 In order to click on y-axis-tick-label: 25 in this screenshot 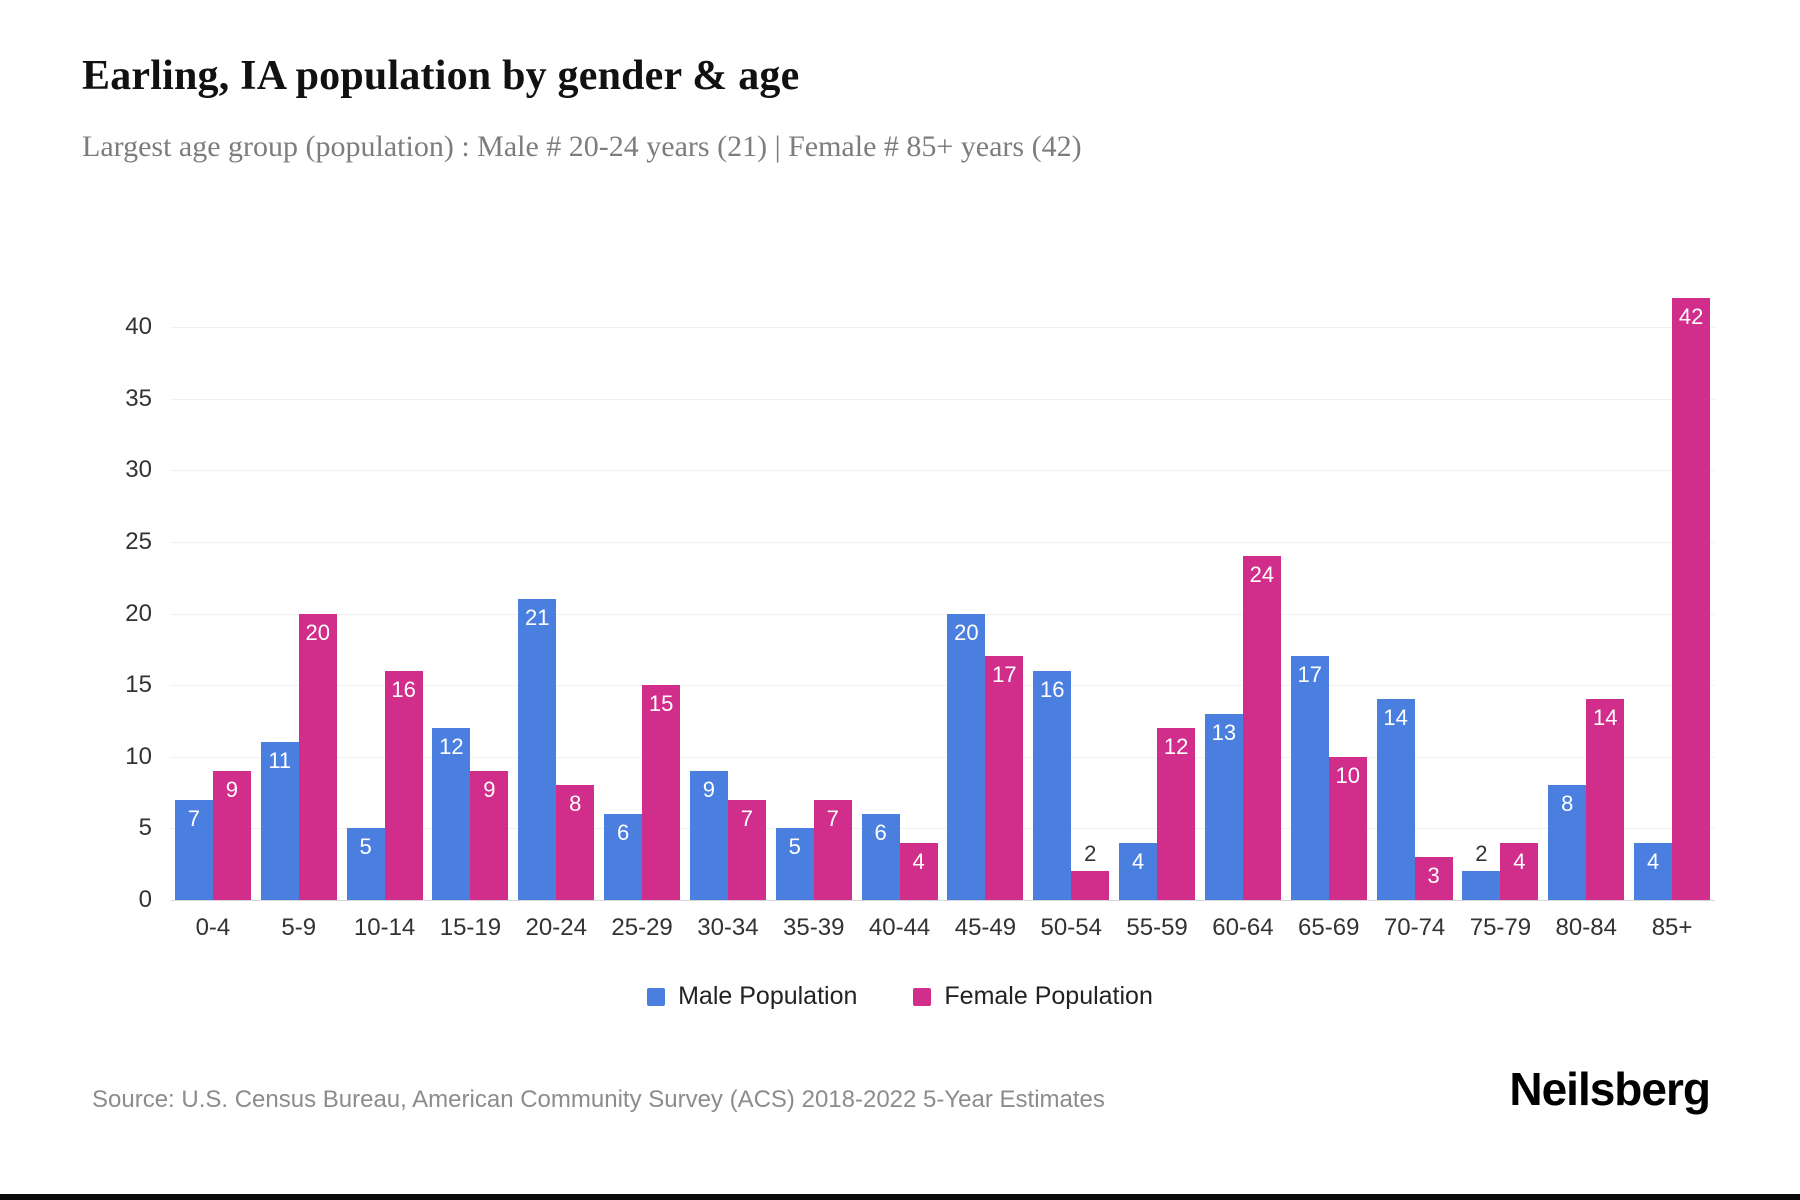, I will do `click(138, 541)`.